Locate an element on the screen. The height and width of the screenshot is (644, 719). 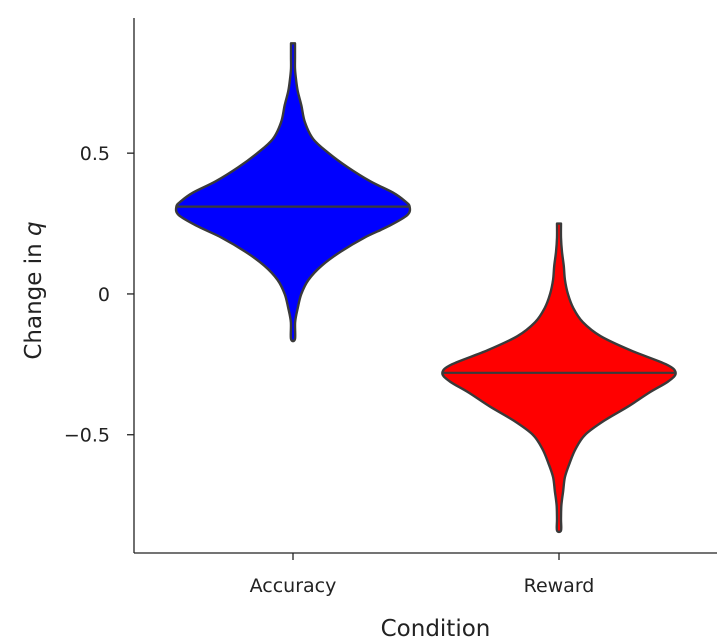
y-tick-label: 0 is located at coordinates (104, 295).